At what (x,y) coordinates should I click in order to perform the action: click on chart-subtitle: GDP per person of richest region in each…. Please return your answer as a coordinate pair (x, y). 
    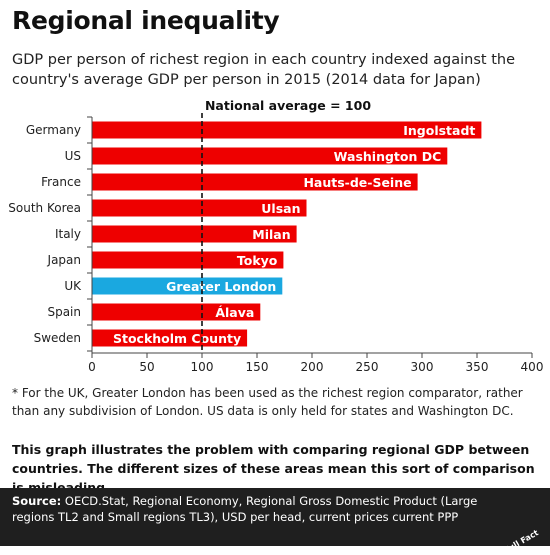
    Looking at the image, I should click on (263, 70).